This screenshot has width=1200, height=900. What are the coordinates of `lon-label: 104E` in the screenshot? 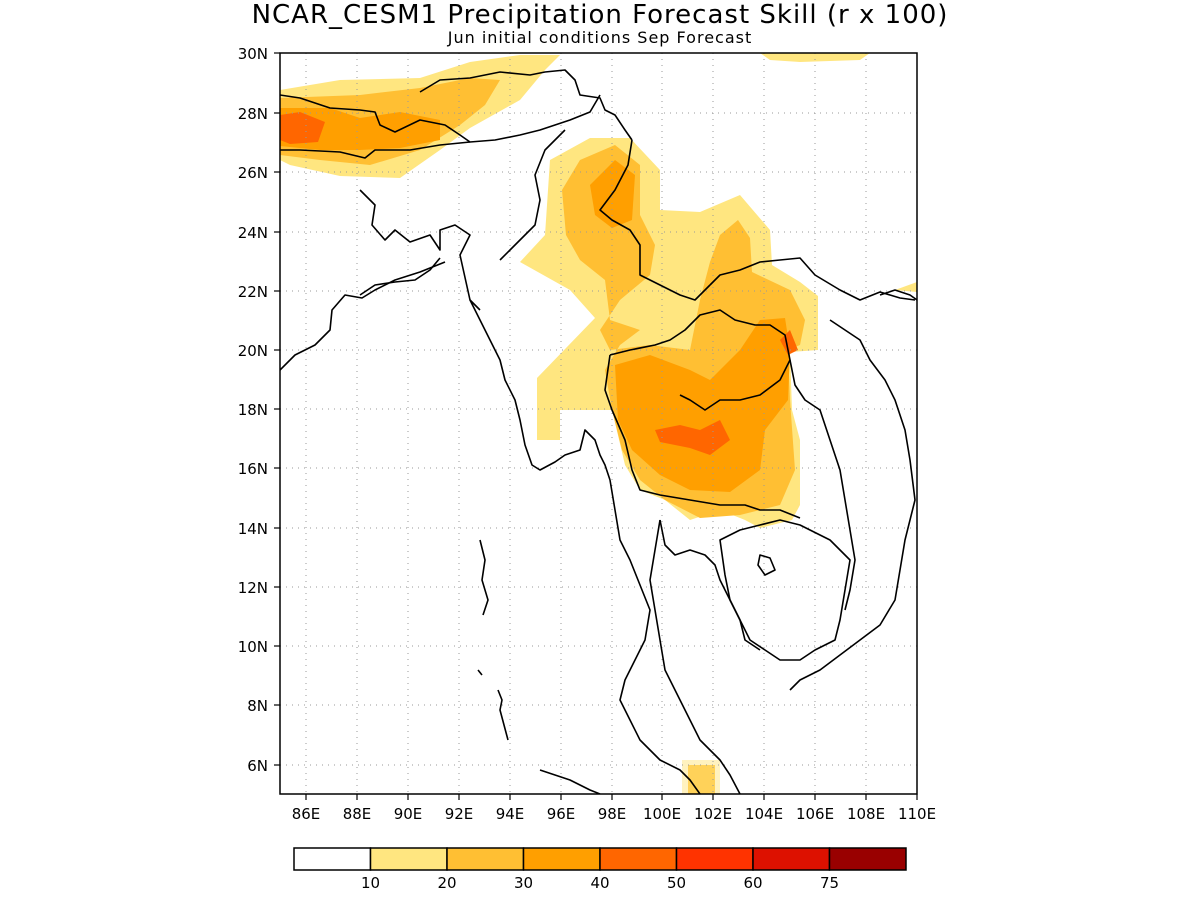 It's located at (764, 814).